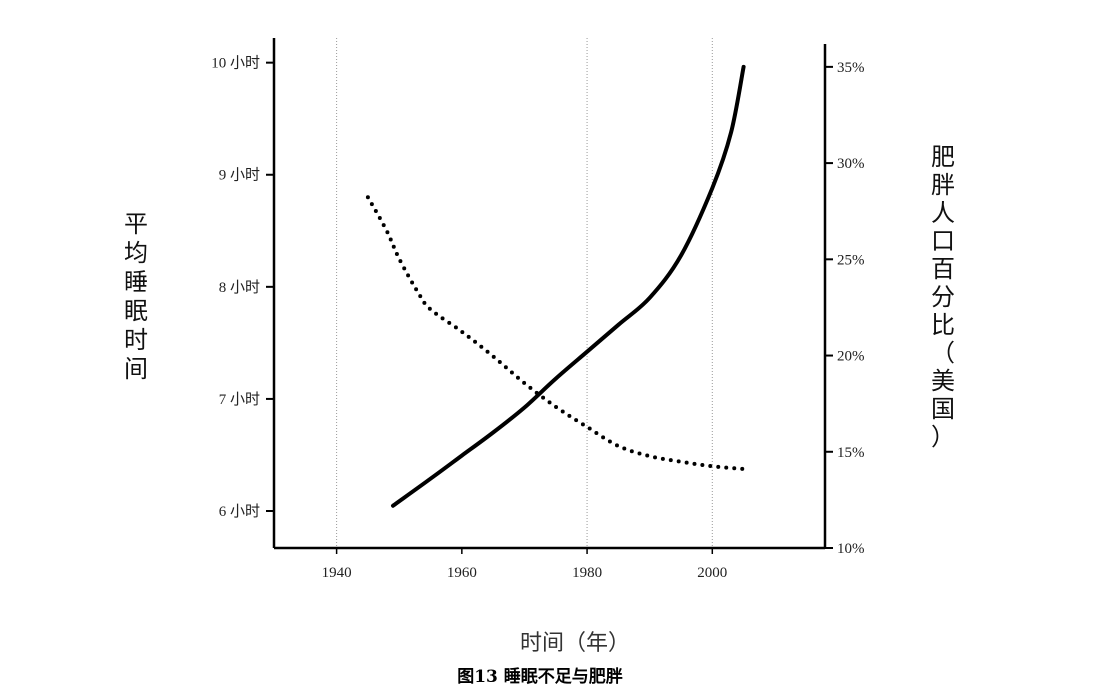 The image size is (1120, 700). I want to click on x-tick-label-1960: 1960, so click(462, 573).